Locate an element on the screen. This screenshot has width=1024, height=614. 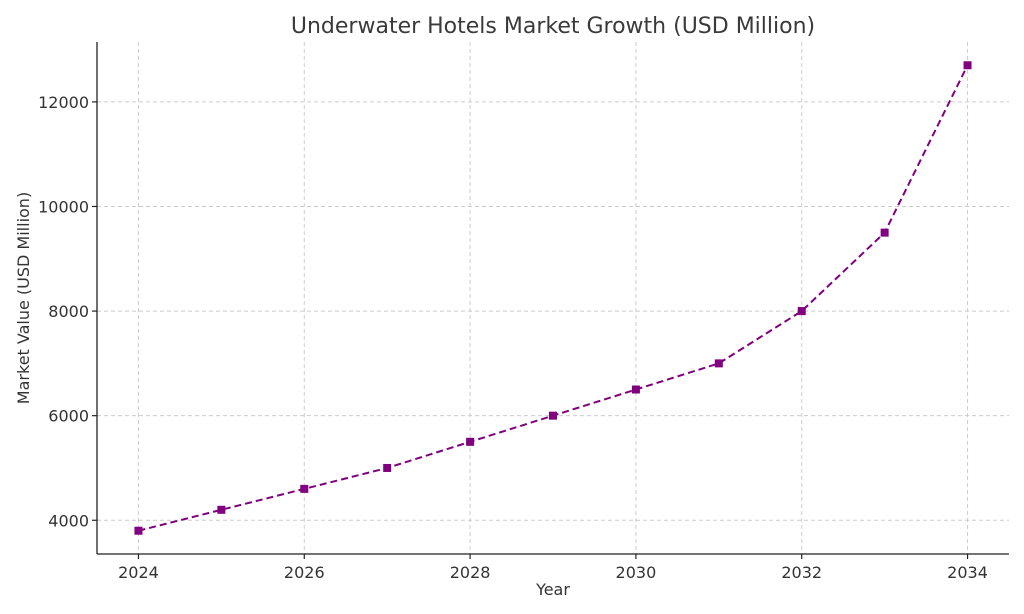
y-tick-label-0: 4000 is located at coordinates (68, 520).